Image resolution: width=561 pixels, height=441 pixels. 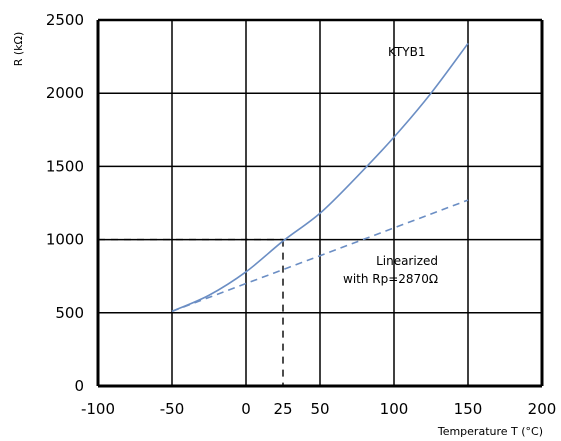 I want to click on x-tick-label: 200, so click(x=542, y=409).